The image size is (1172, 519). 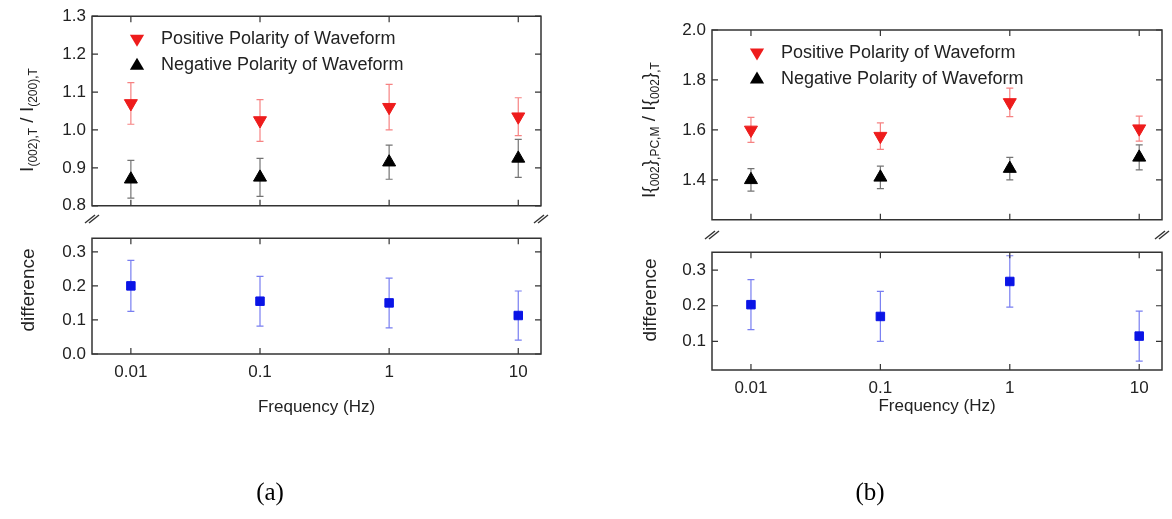 I want to click on y-tick-label: 2.0, so click(x=694, y=29).